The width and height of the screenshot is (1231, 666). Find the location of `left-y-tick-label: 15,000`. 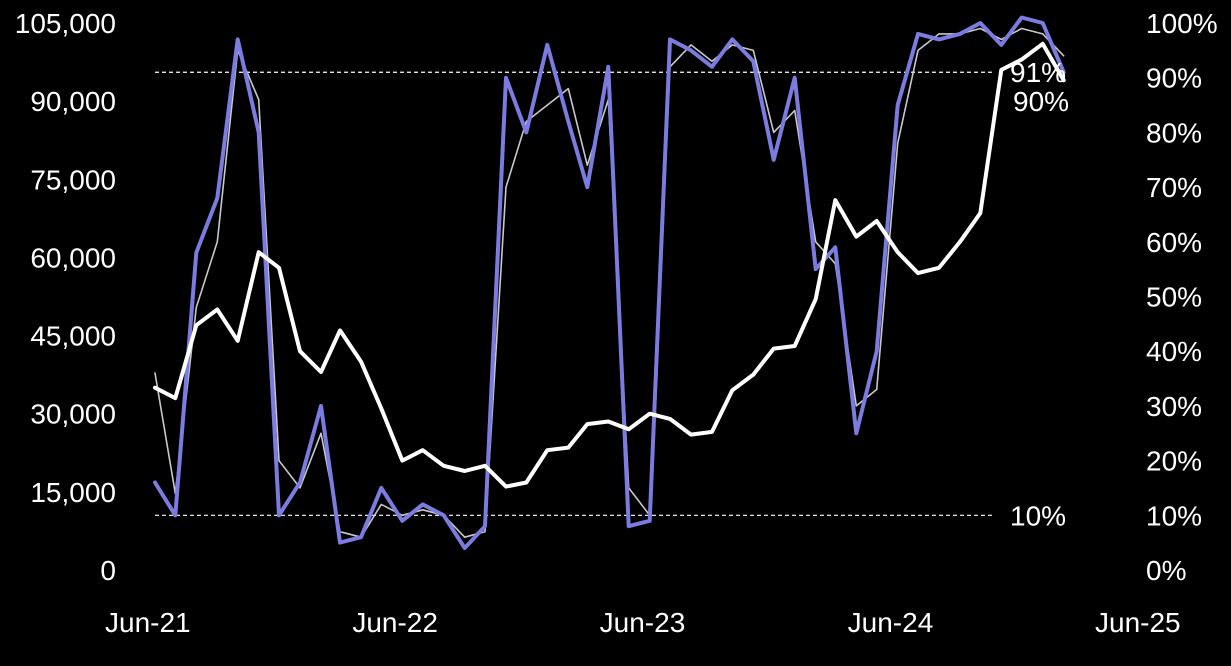

left-y-tick-label: 15,000 is located at coordinates (73, 492).